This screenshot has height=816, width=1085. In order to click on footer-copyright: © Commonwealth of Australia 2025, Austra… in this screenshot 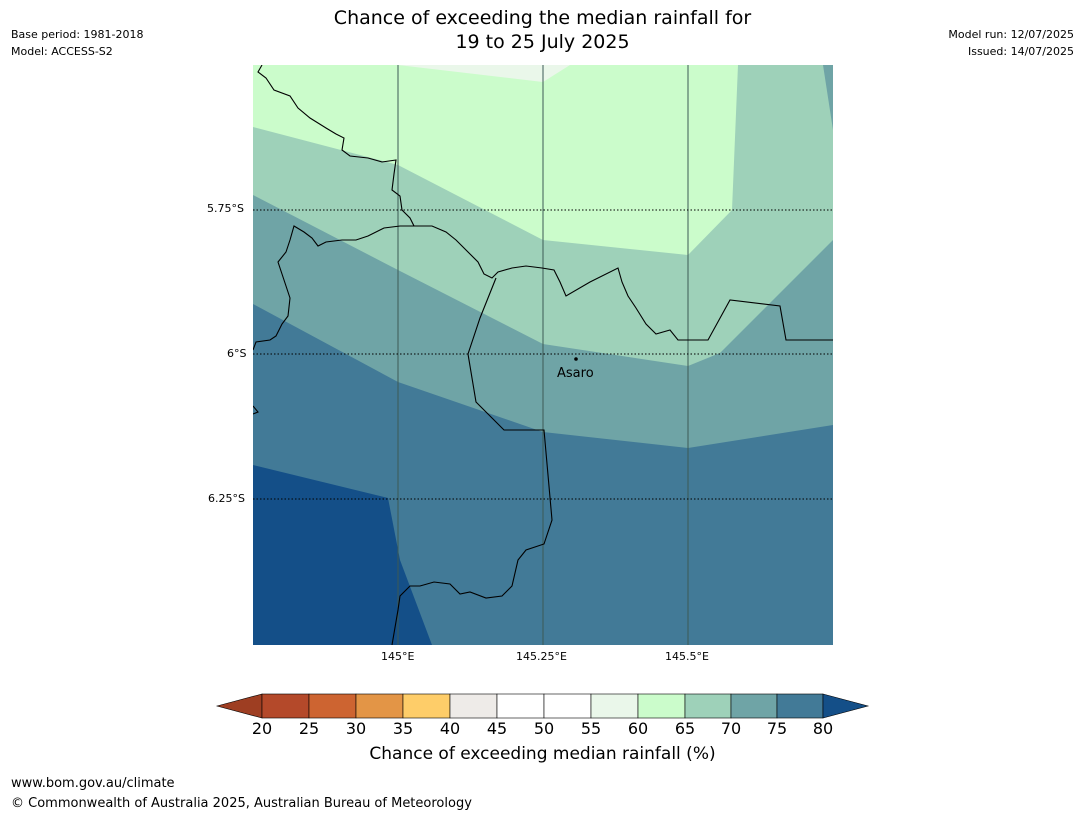, I will do `click(241, 803)`.